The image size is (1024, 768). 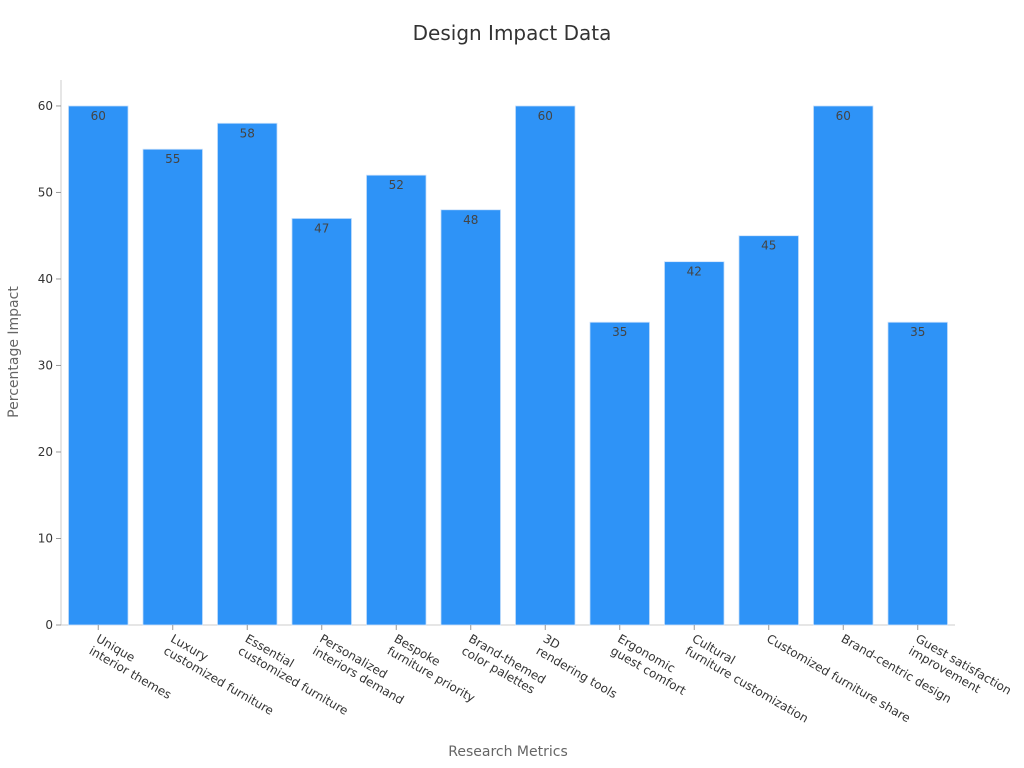 I want to click on chart-title: Design Impact Data, so click(x=512, y=33).